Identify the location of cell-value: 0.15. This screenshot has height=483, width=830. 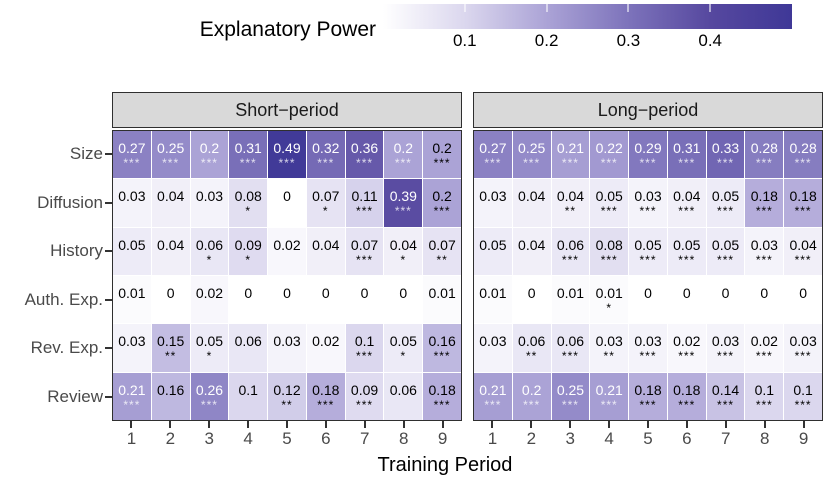
(171, 341).